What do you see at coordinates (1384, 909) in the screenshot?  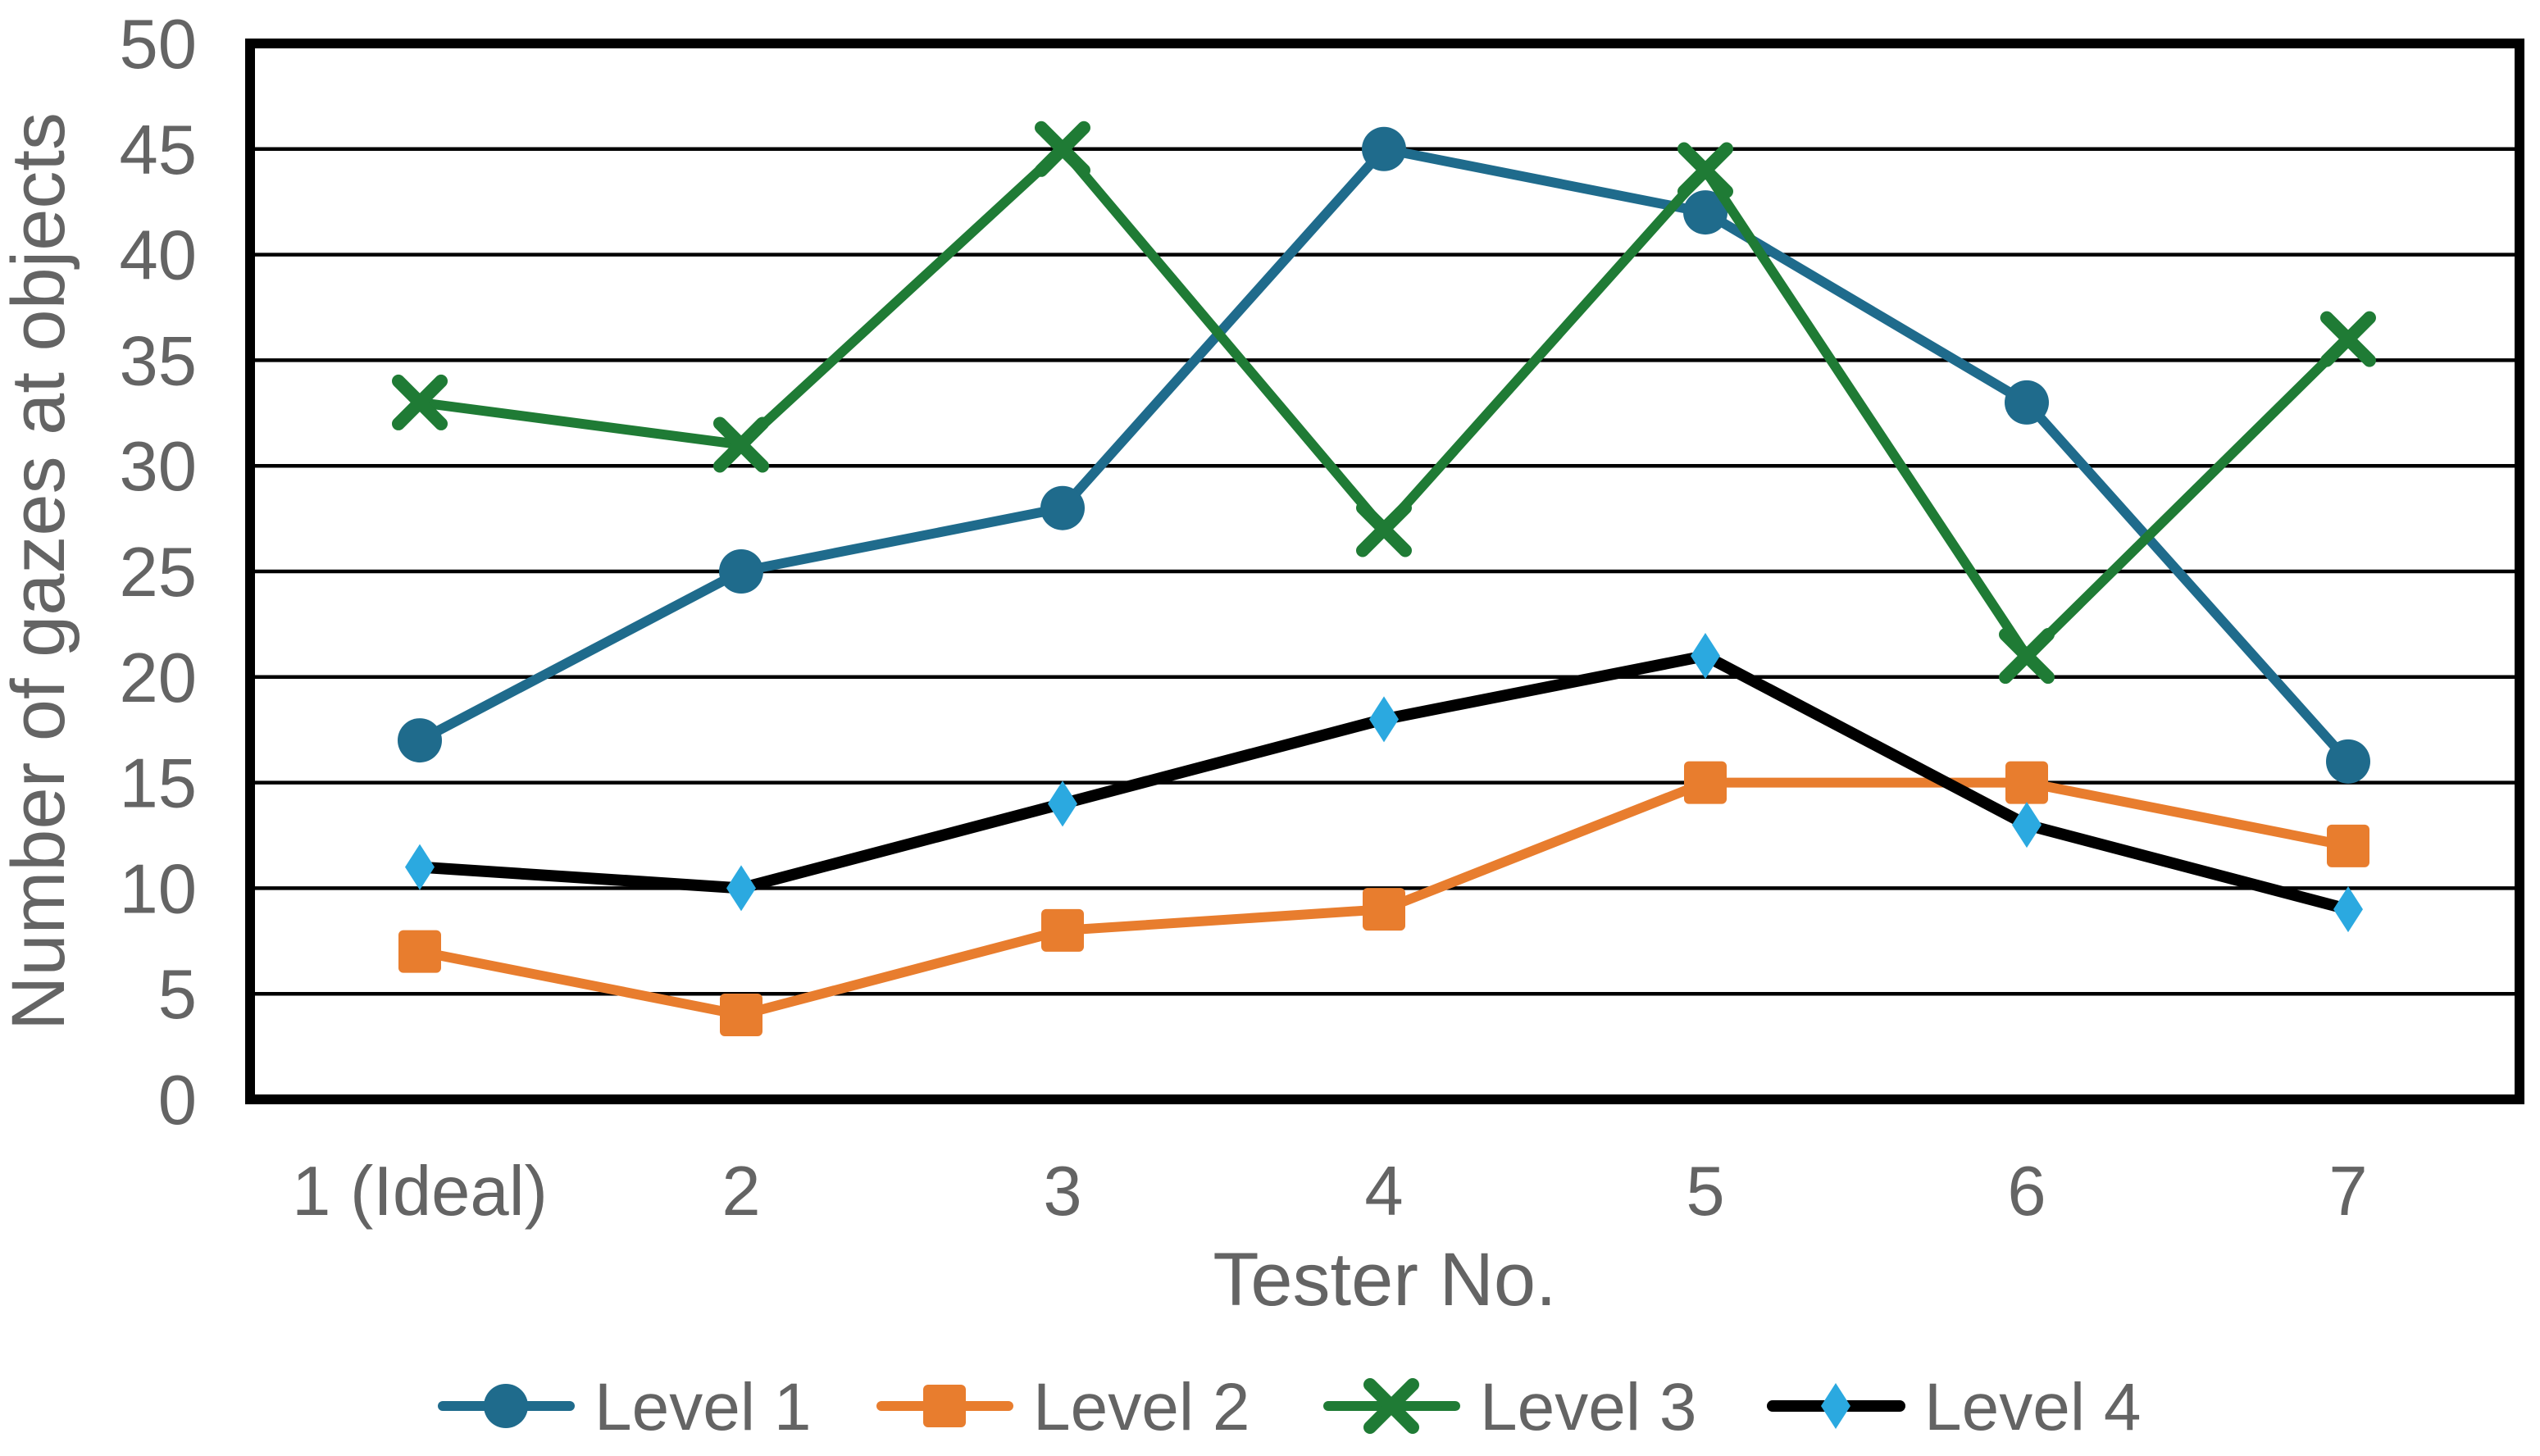 I see `square-marker-s2-p4` at bounding box center [1384, 909].